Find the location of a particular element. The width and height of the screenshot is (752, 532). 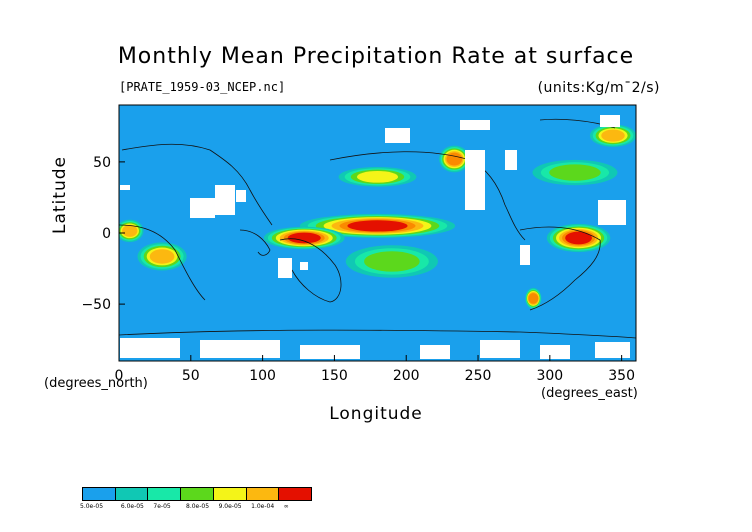

y-tick-label: −50 is located at coordinates (96, 305).